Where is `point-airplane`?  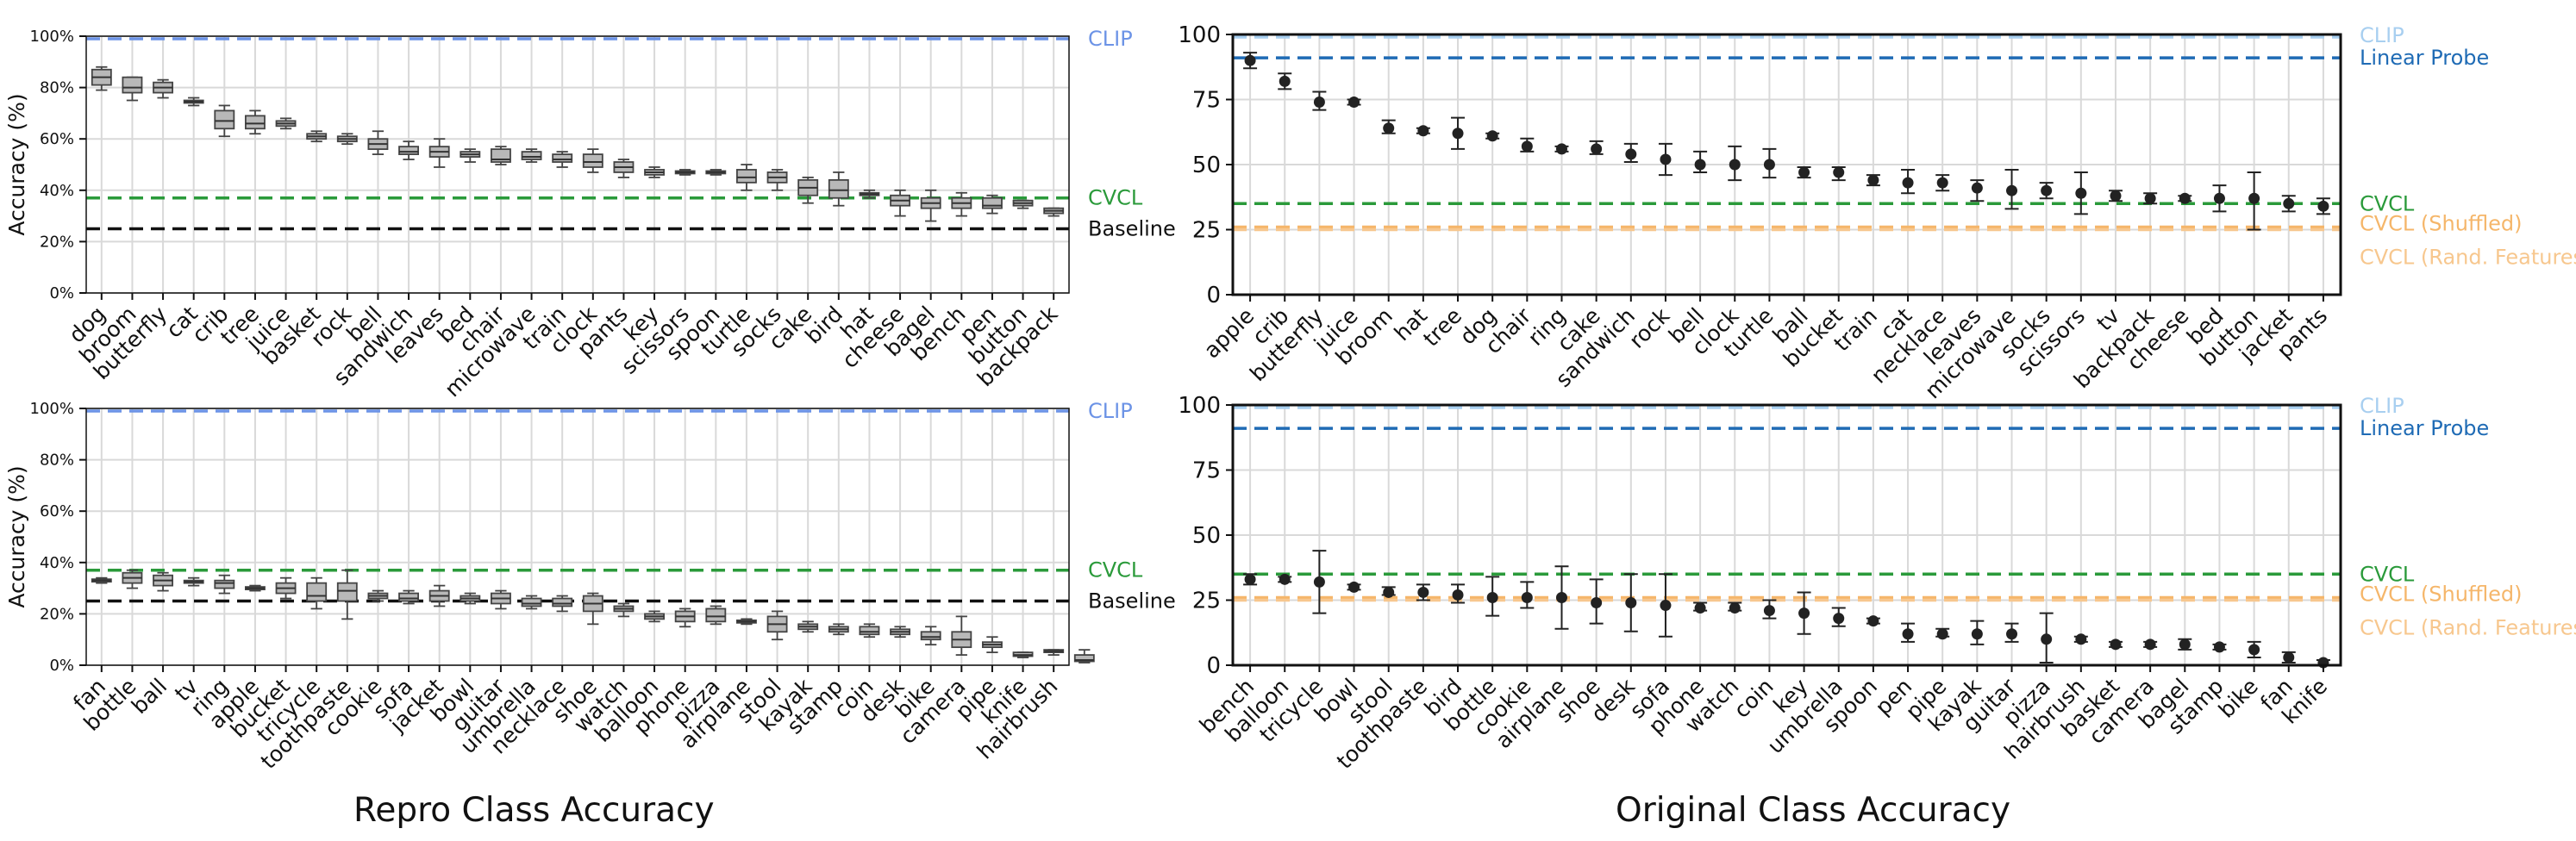 point-airplane is located at coordinates (1561, 597).